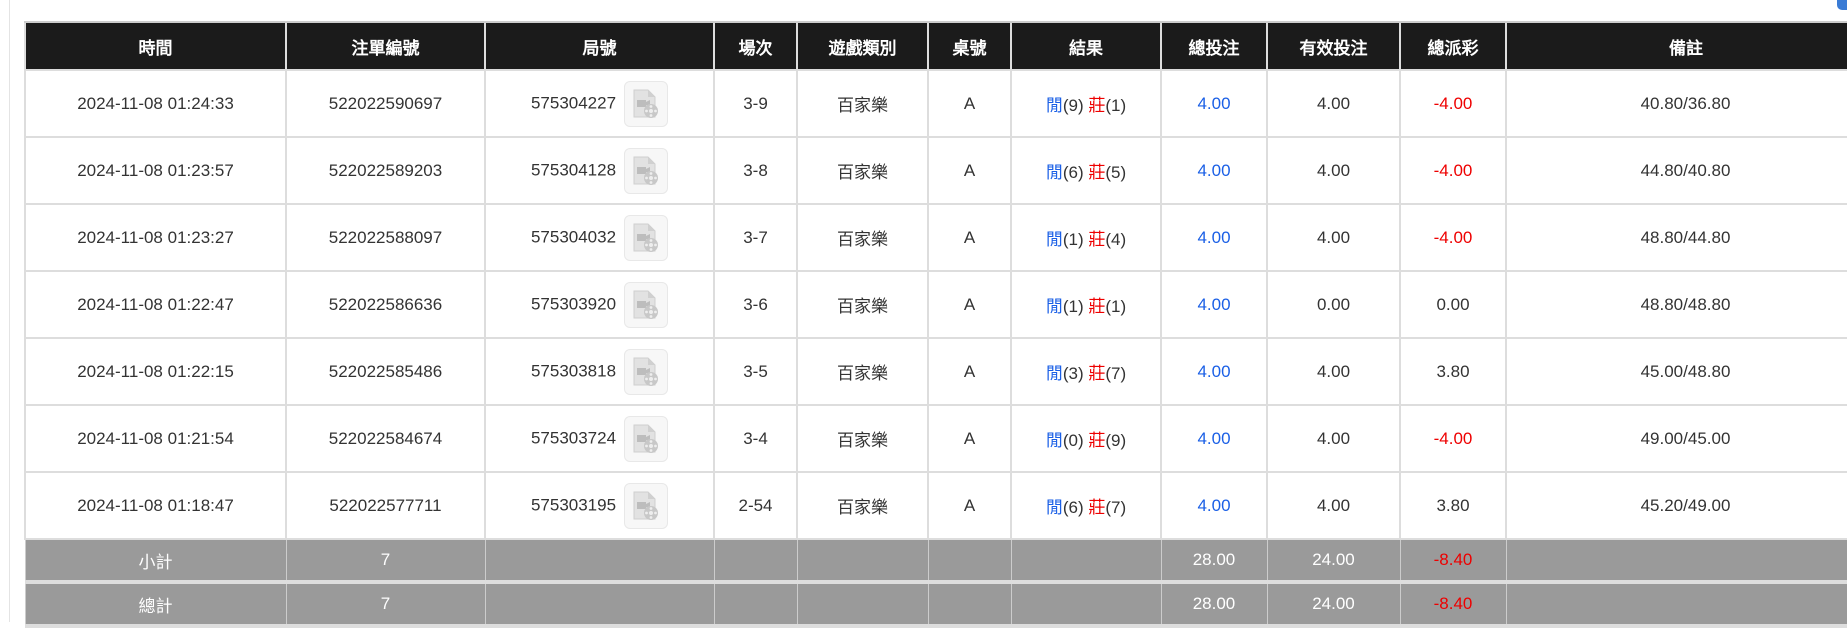 Image resolution: width=1847 pixels, height=628 pixels. I want to click on header-result: 結果, so click(1085, 45).